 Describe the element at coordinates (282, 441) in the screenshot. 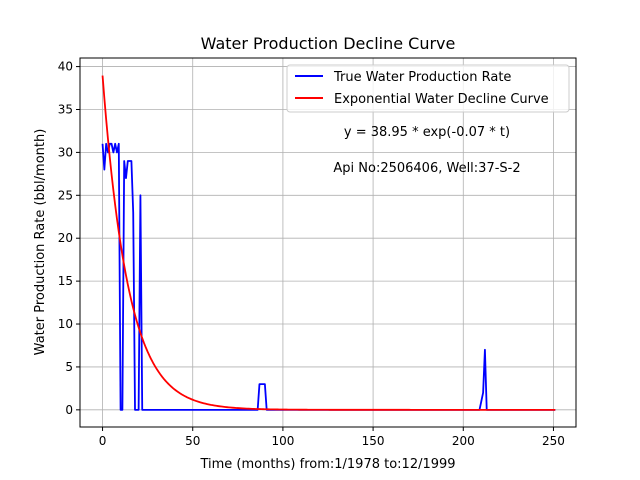

I see `x-tick-label: 100` at that location.